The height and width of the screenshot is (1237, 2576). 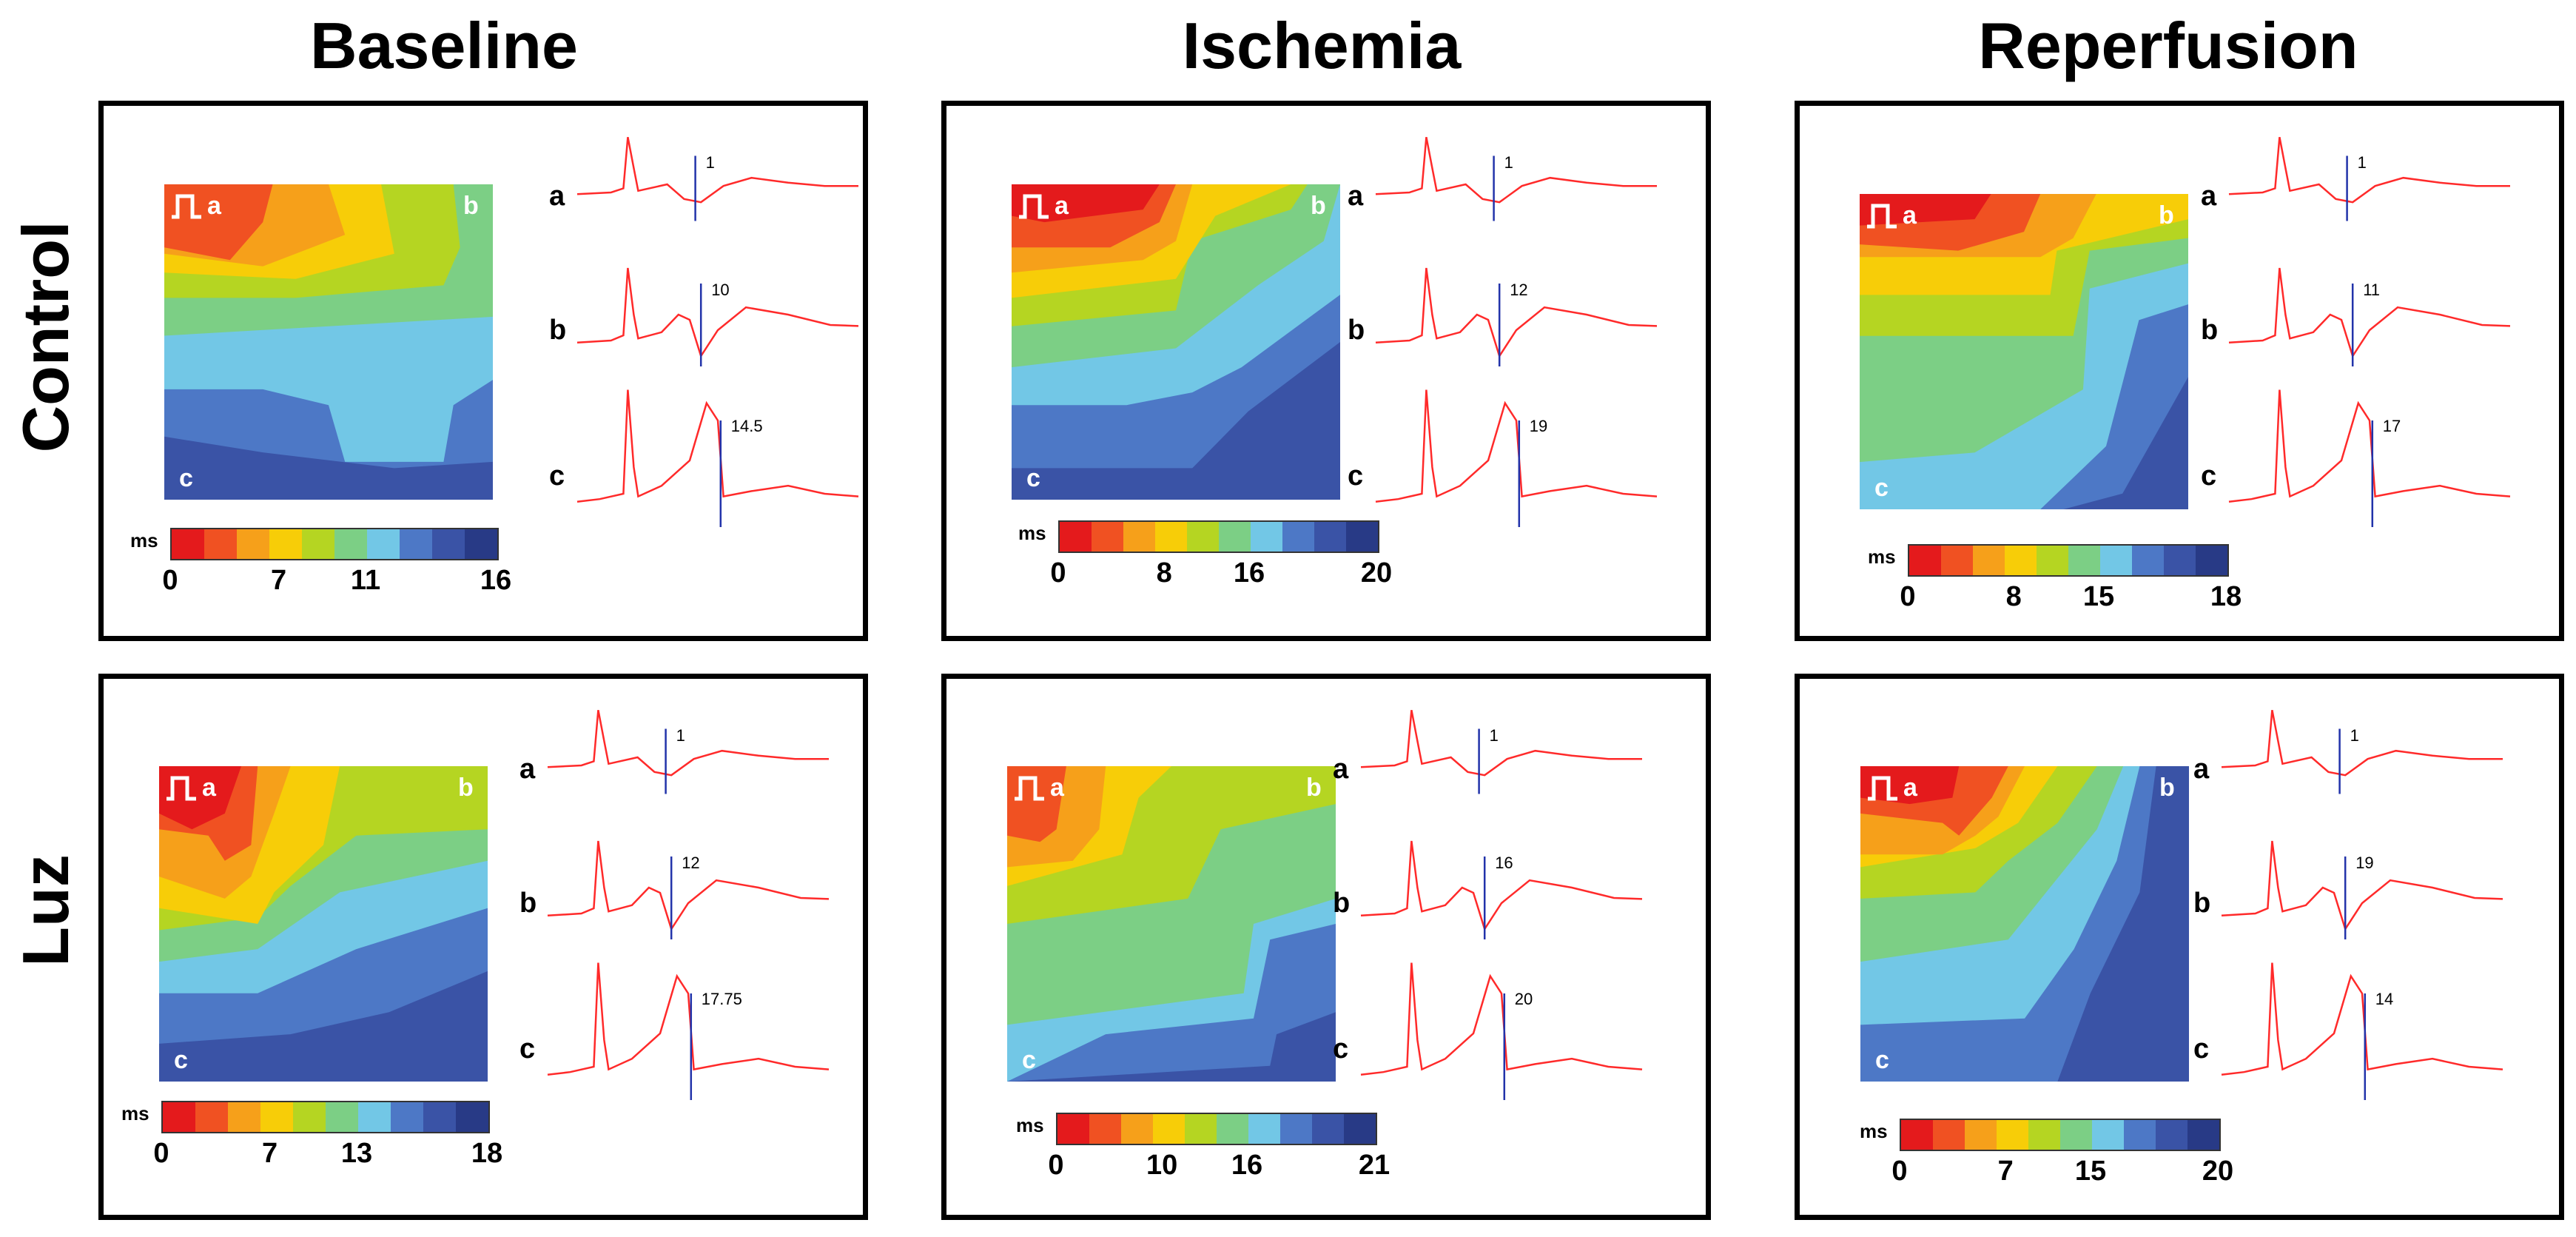 I want to click on colorbar-tick-label: 11, so click(x=365, y=580).